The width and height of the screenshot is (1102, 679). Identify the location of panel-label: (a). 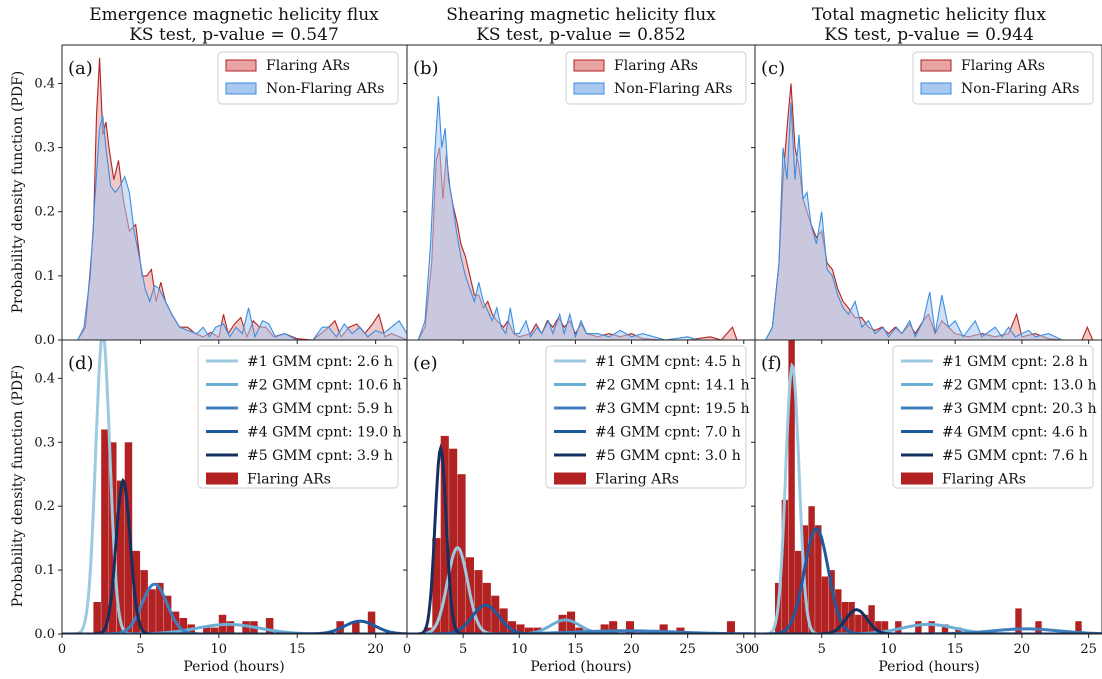
(80, 68).